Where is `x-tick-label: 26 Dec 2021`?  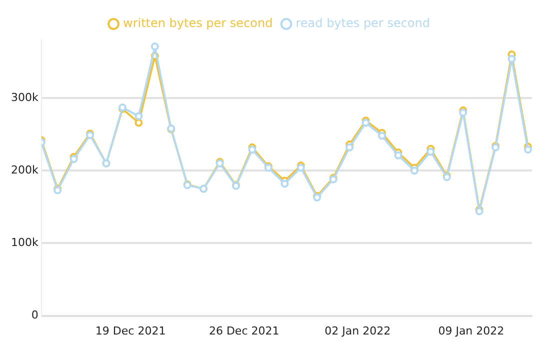
x-tick-label: 26 Dec 2021 is located at coordinates (244, 331).